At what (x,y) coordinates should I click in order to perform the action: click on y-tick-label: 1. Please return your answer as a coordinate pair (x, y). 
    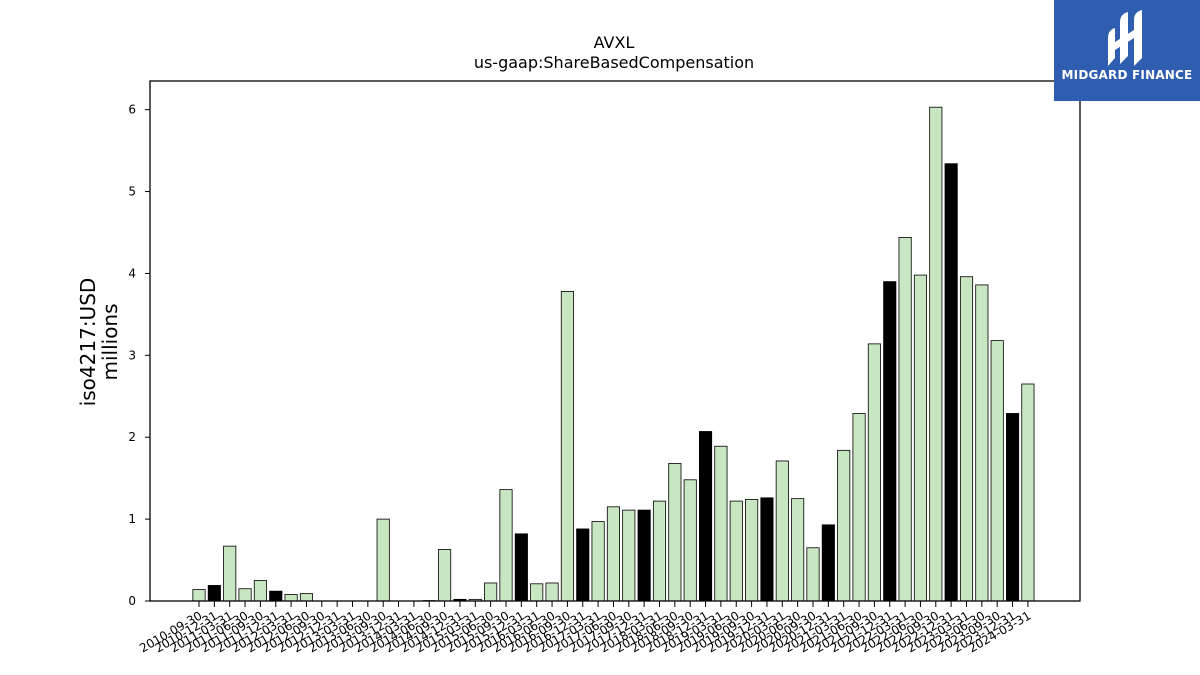
    Looking at the image, I should click on (132, 519).